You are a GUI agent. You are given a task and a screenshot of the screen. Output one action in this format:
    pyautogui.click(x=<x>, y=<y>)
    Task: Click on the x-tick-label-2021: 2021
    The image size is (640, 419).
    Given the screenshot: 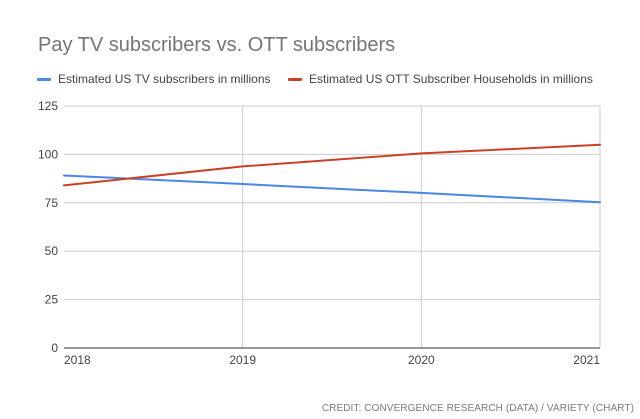 What is the action you would take?
    pyautogui.click(x=586, y=360)
    